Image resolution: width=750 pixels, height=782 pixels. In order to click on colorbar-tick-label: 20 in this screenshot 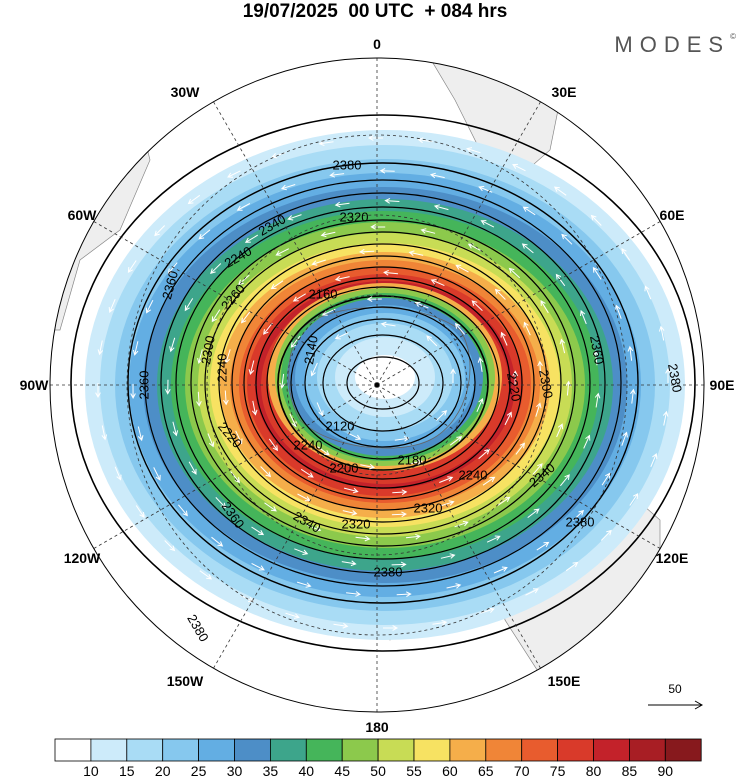, I will do `click(163, 771)`.